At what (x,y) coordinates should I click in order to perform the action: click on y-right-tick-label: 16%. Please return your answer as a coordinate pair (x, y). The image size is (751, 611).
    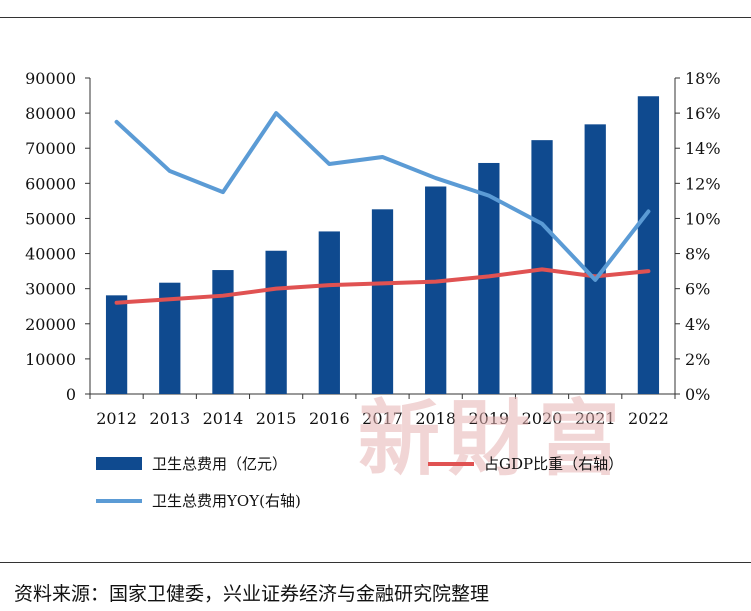
    Looking at the image, I should click on (703, 113).